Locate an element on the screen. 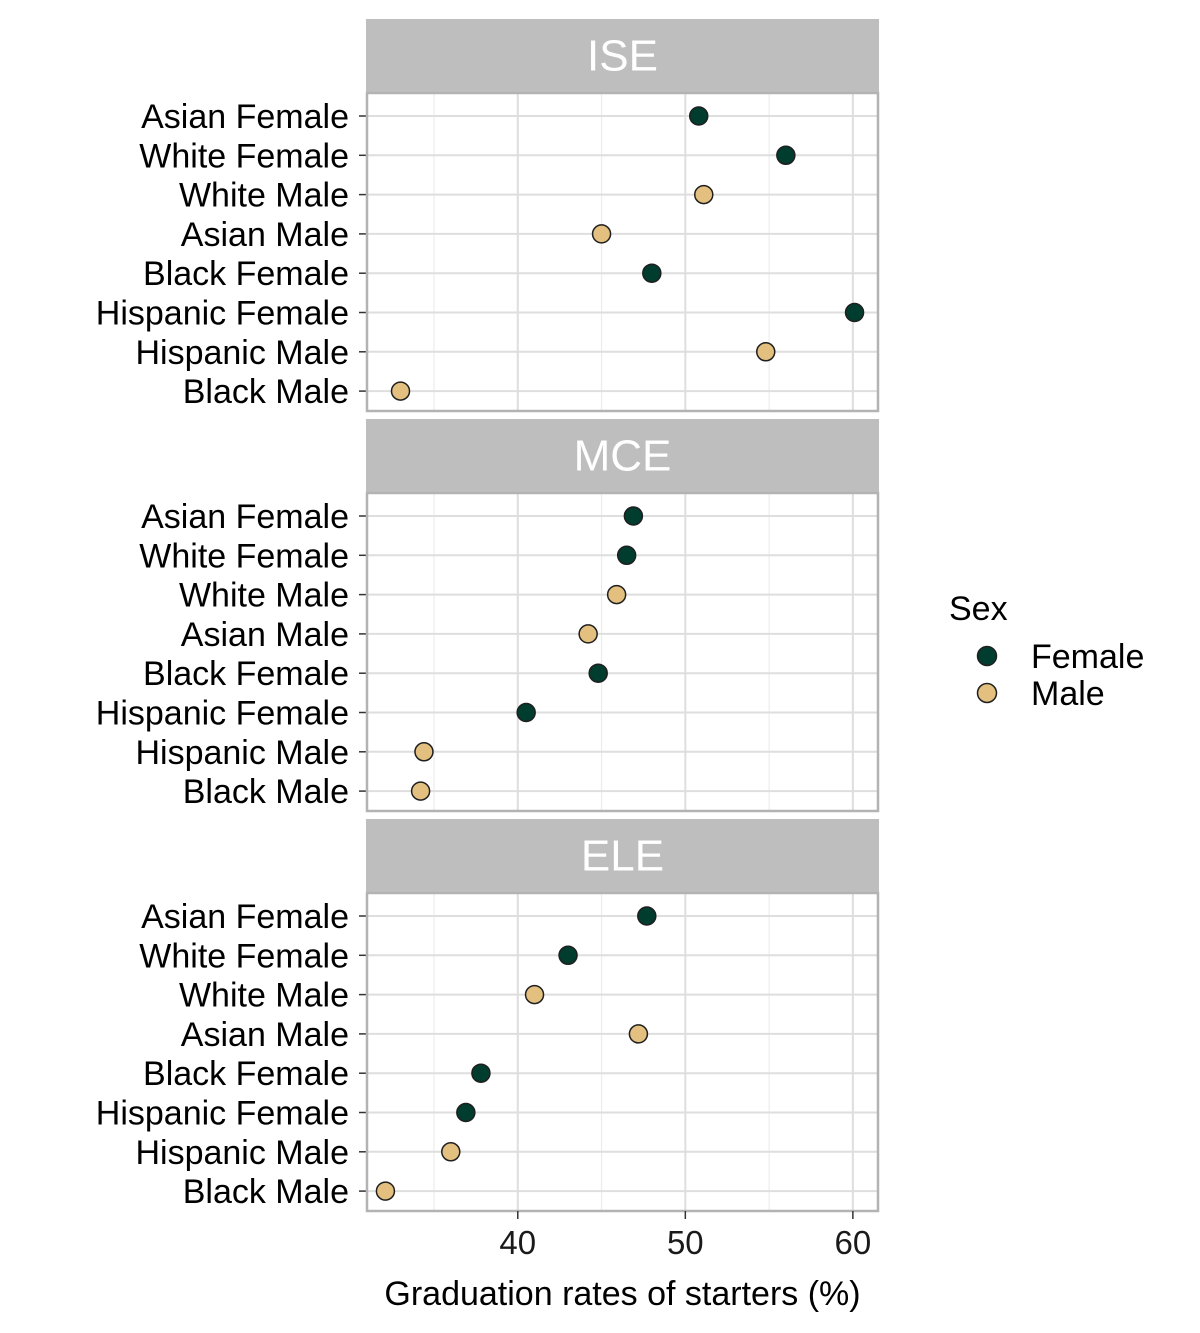 Image resolution: width=1200 pixels, height=1333 pixels. point-ise-asian-female is located at coordinates (698, 116).